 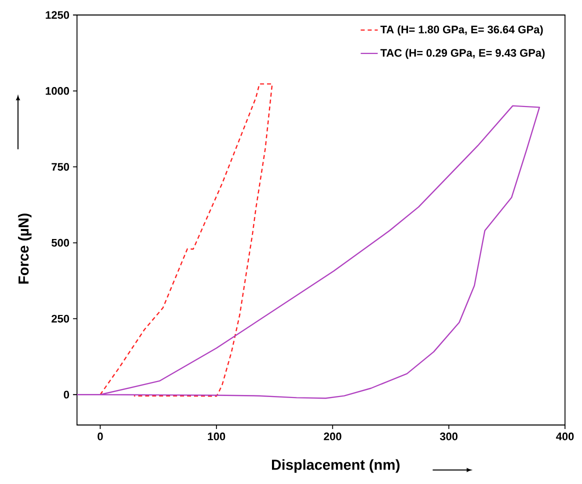 I want to click on x-tick-label: 0, so click(x=100, y=436).